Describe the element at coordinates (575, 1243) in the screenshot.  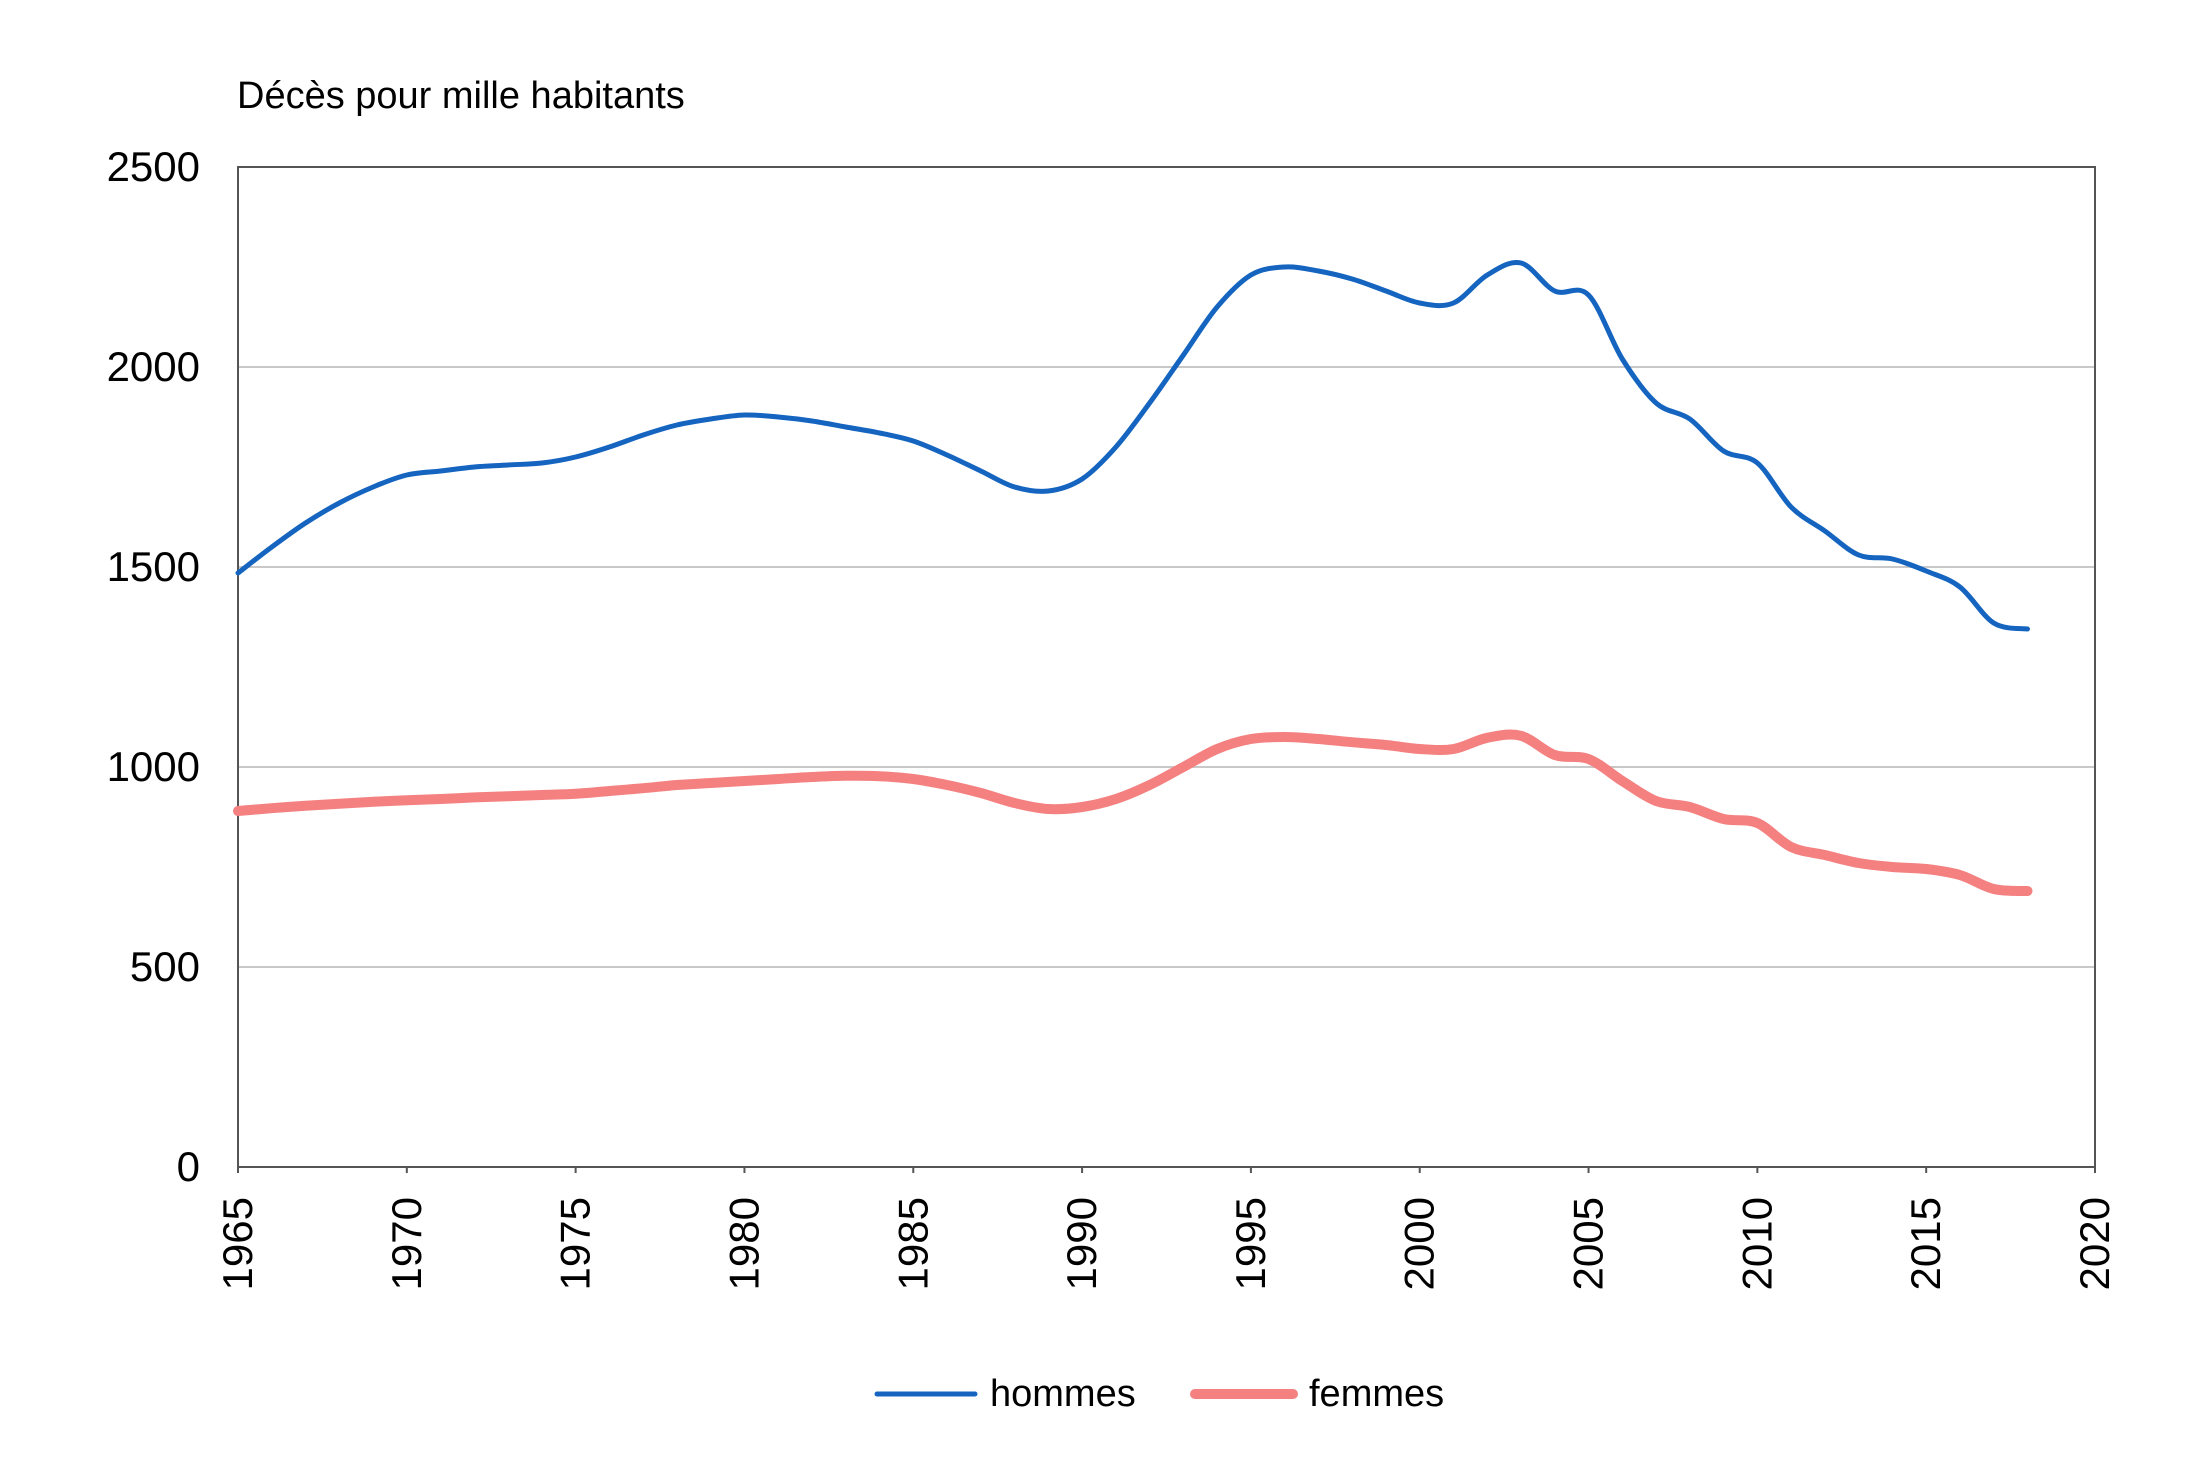
I see `x-tick-label: 1975` at that location.